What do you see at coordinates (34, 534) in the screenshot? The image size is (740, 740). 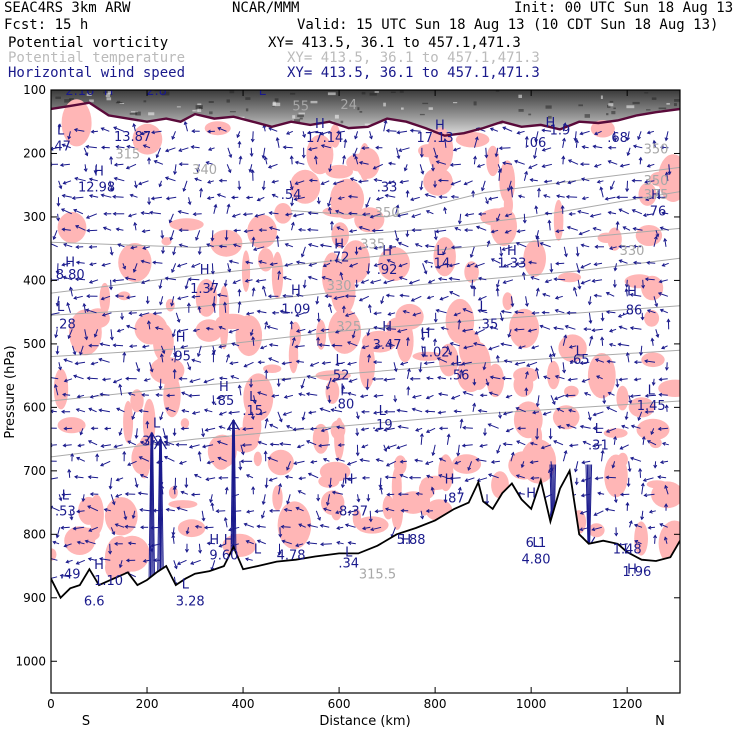 I see `y-tick-label: 800` at bounding box center [34, 534].